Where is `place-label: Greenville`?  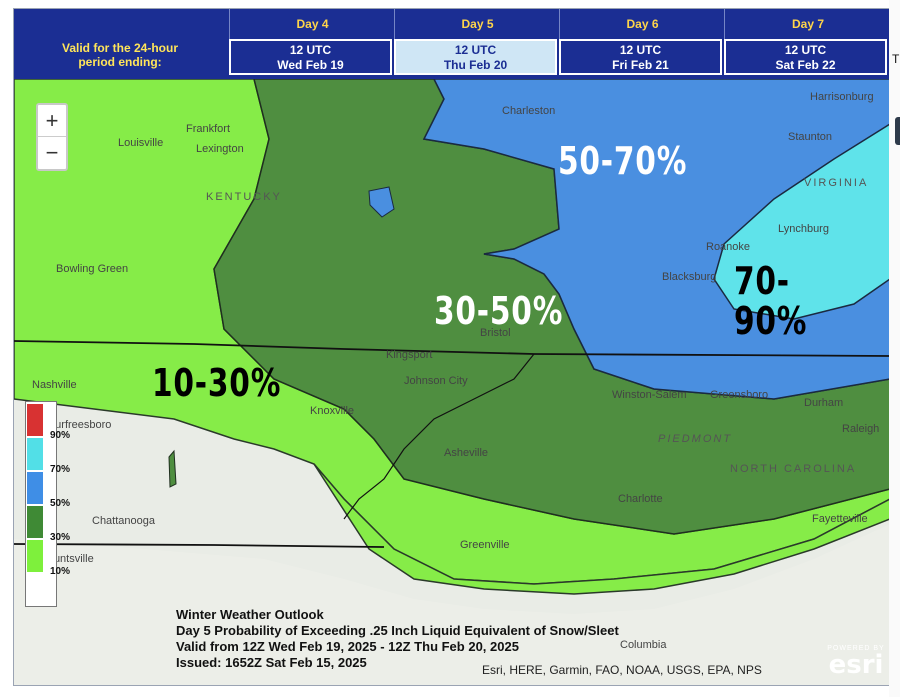 place-label: Greenville is located at coordinates (485, 545).